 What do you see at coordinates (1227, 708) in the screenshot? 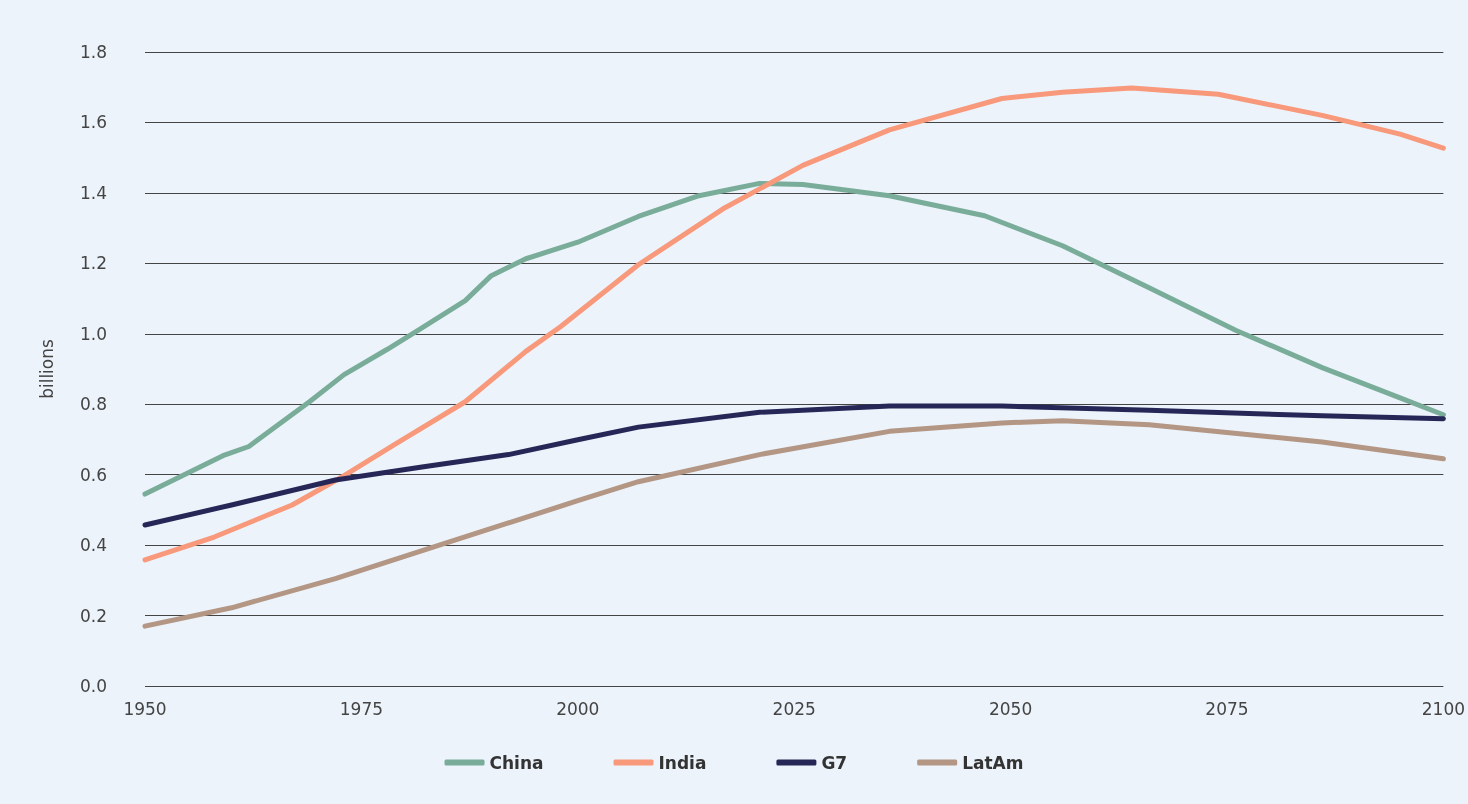
I see `x-tick-label: 2075` at bounding box center [1227, 708].